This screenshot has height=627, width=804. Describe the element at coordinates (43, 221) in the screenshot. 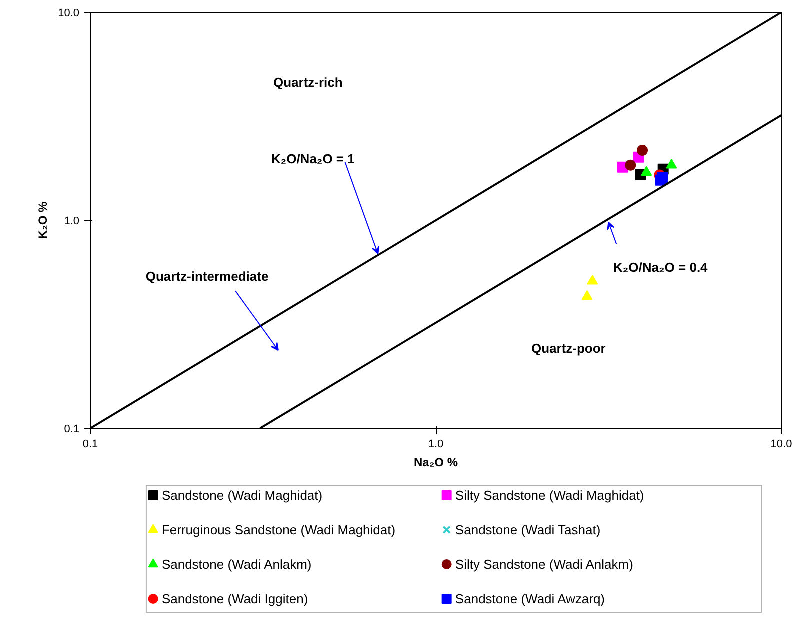

I see `y-axis-title: K₂O %` at that location.